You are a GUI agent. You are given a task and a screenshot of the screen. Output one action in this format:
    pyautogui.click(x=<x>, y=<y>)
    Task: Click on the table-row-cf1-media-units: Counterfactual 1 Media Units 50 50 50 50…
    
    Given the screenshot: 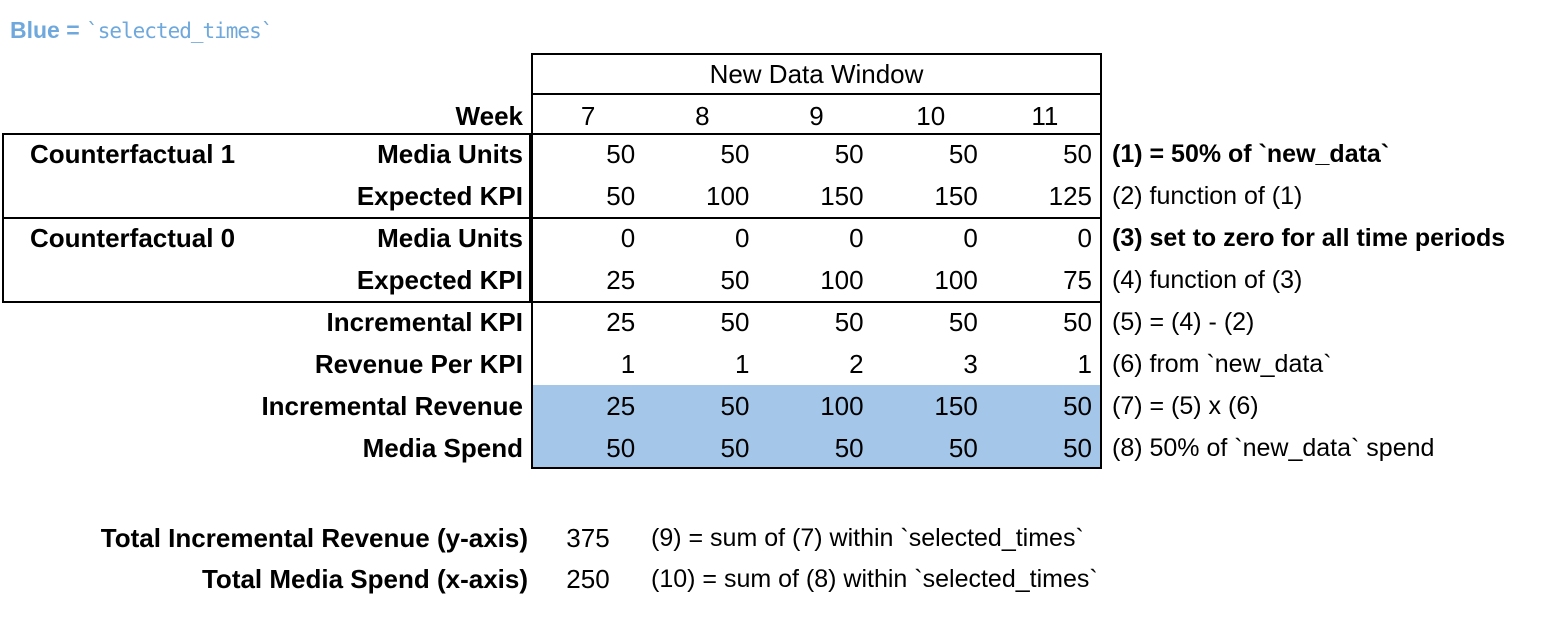 What is the action you would take?
    pyautogui.click(x=772, y=154)
    